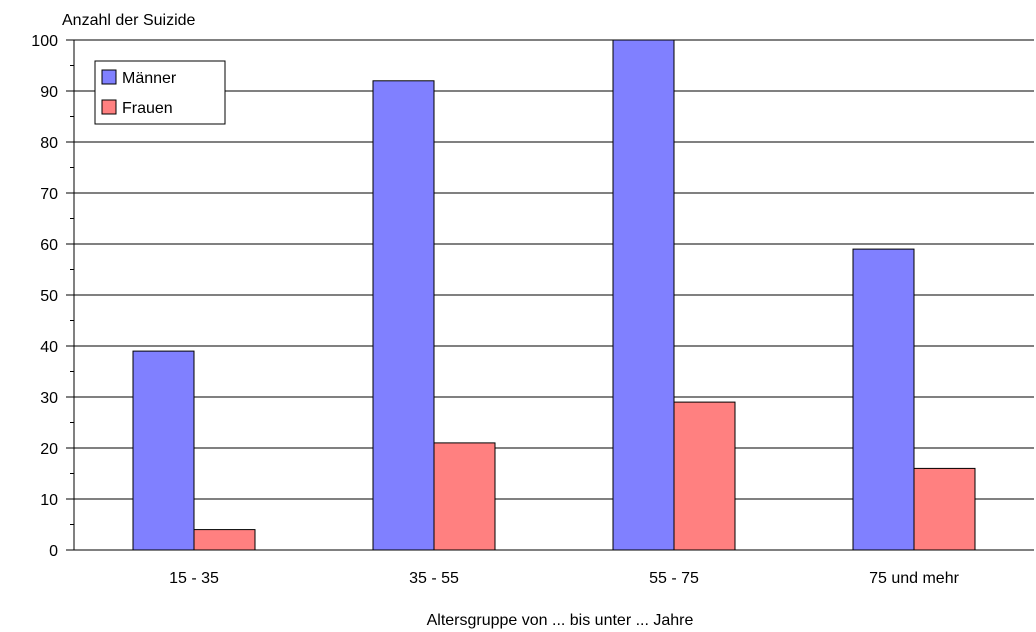 The image size is (1036, 632). I want to click on x-tick-label: 15 - 35, so click(194, 578).